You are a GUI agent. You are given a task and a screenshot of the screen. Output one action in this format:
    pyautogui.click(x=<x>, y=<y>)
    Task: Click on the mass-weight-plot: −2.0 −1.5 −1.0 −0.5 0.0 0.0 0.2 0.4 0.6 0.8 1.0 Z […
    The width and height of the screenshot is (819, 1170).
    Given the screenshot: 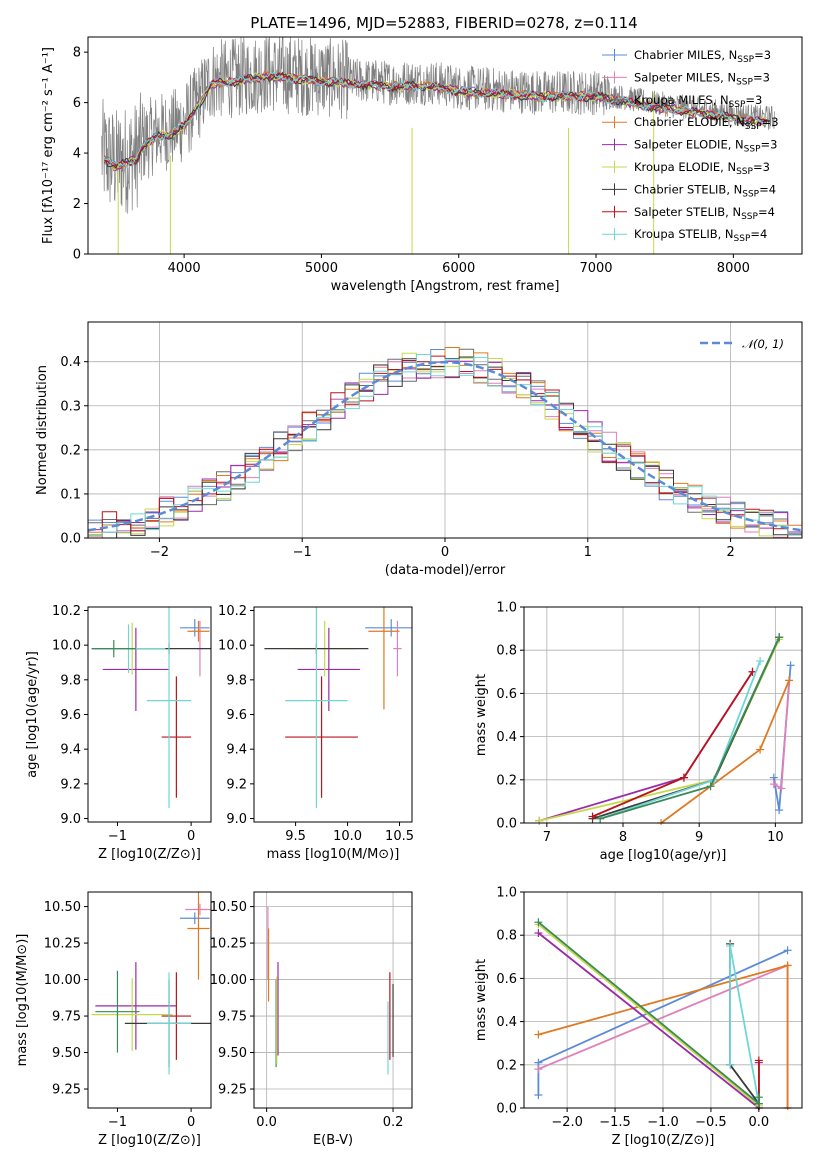 What is the action you would take?
    pyautogui.click(x=638, y=1017)
    